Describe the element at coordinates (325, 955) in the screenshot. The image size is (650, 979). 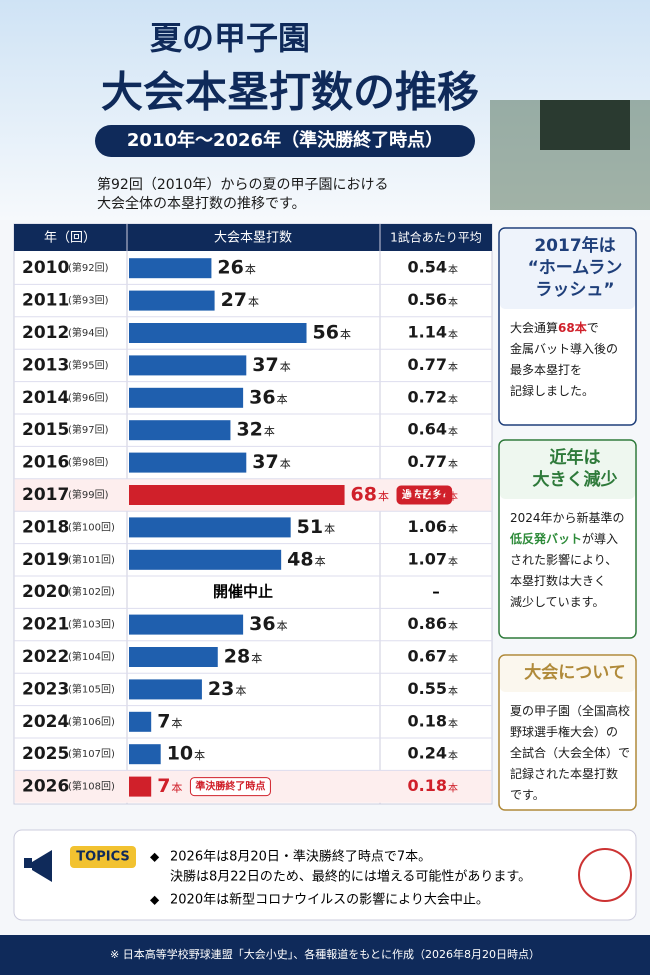
I see `footer-bg` at that location.